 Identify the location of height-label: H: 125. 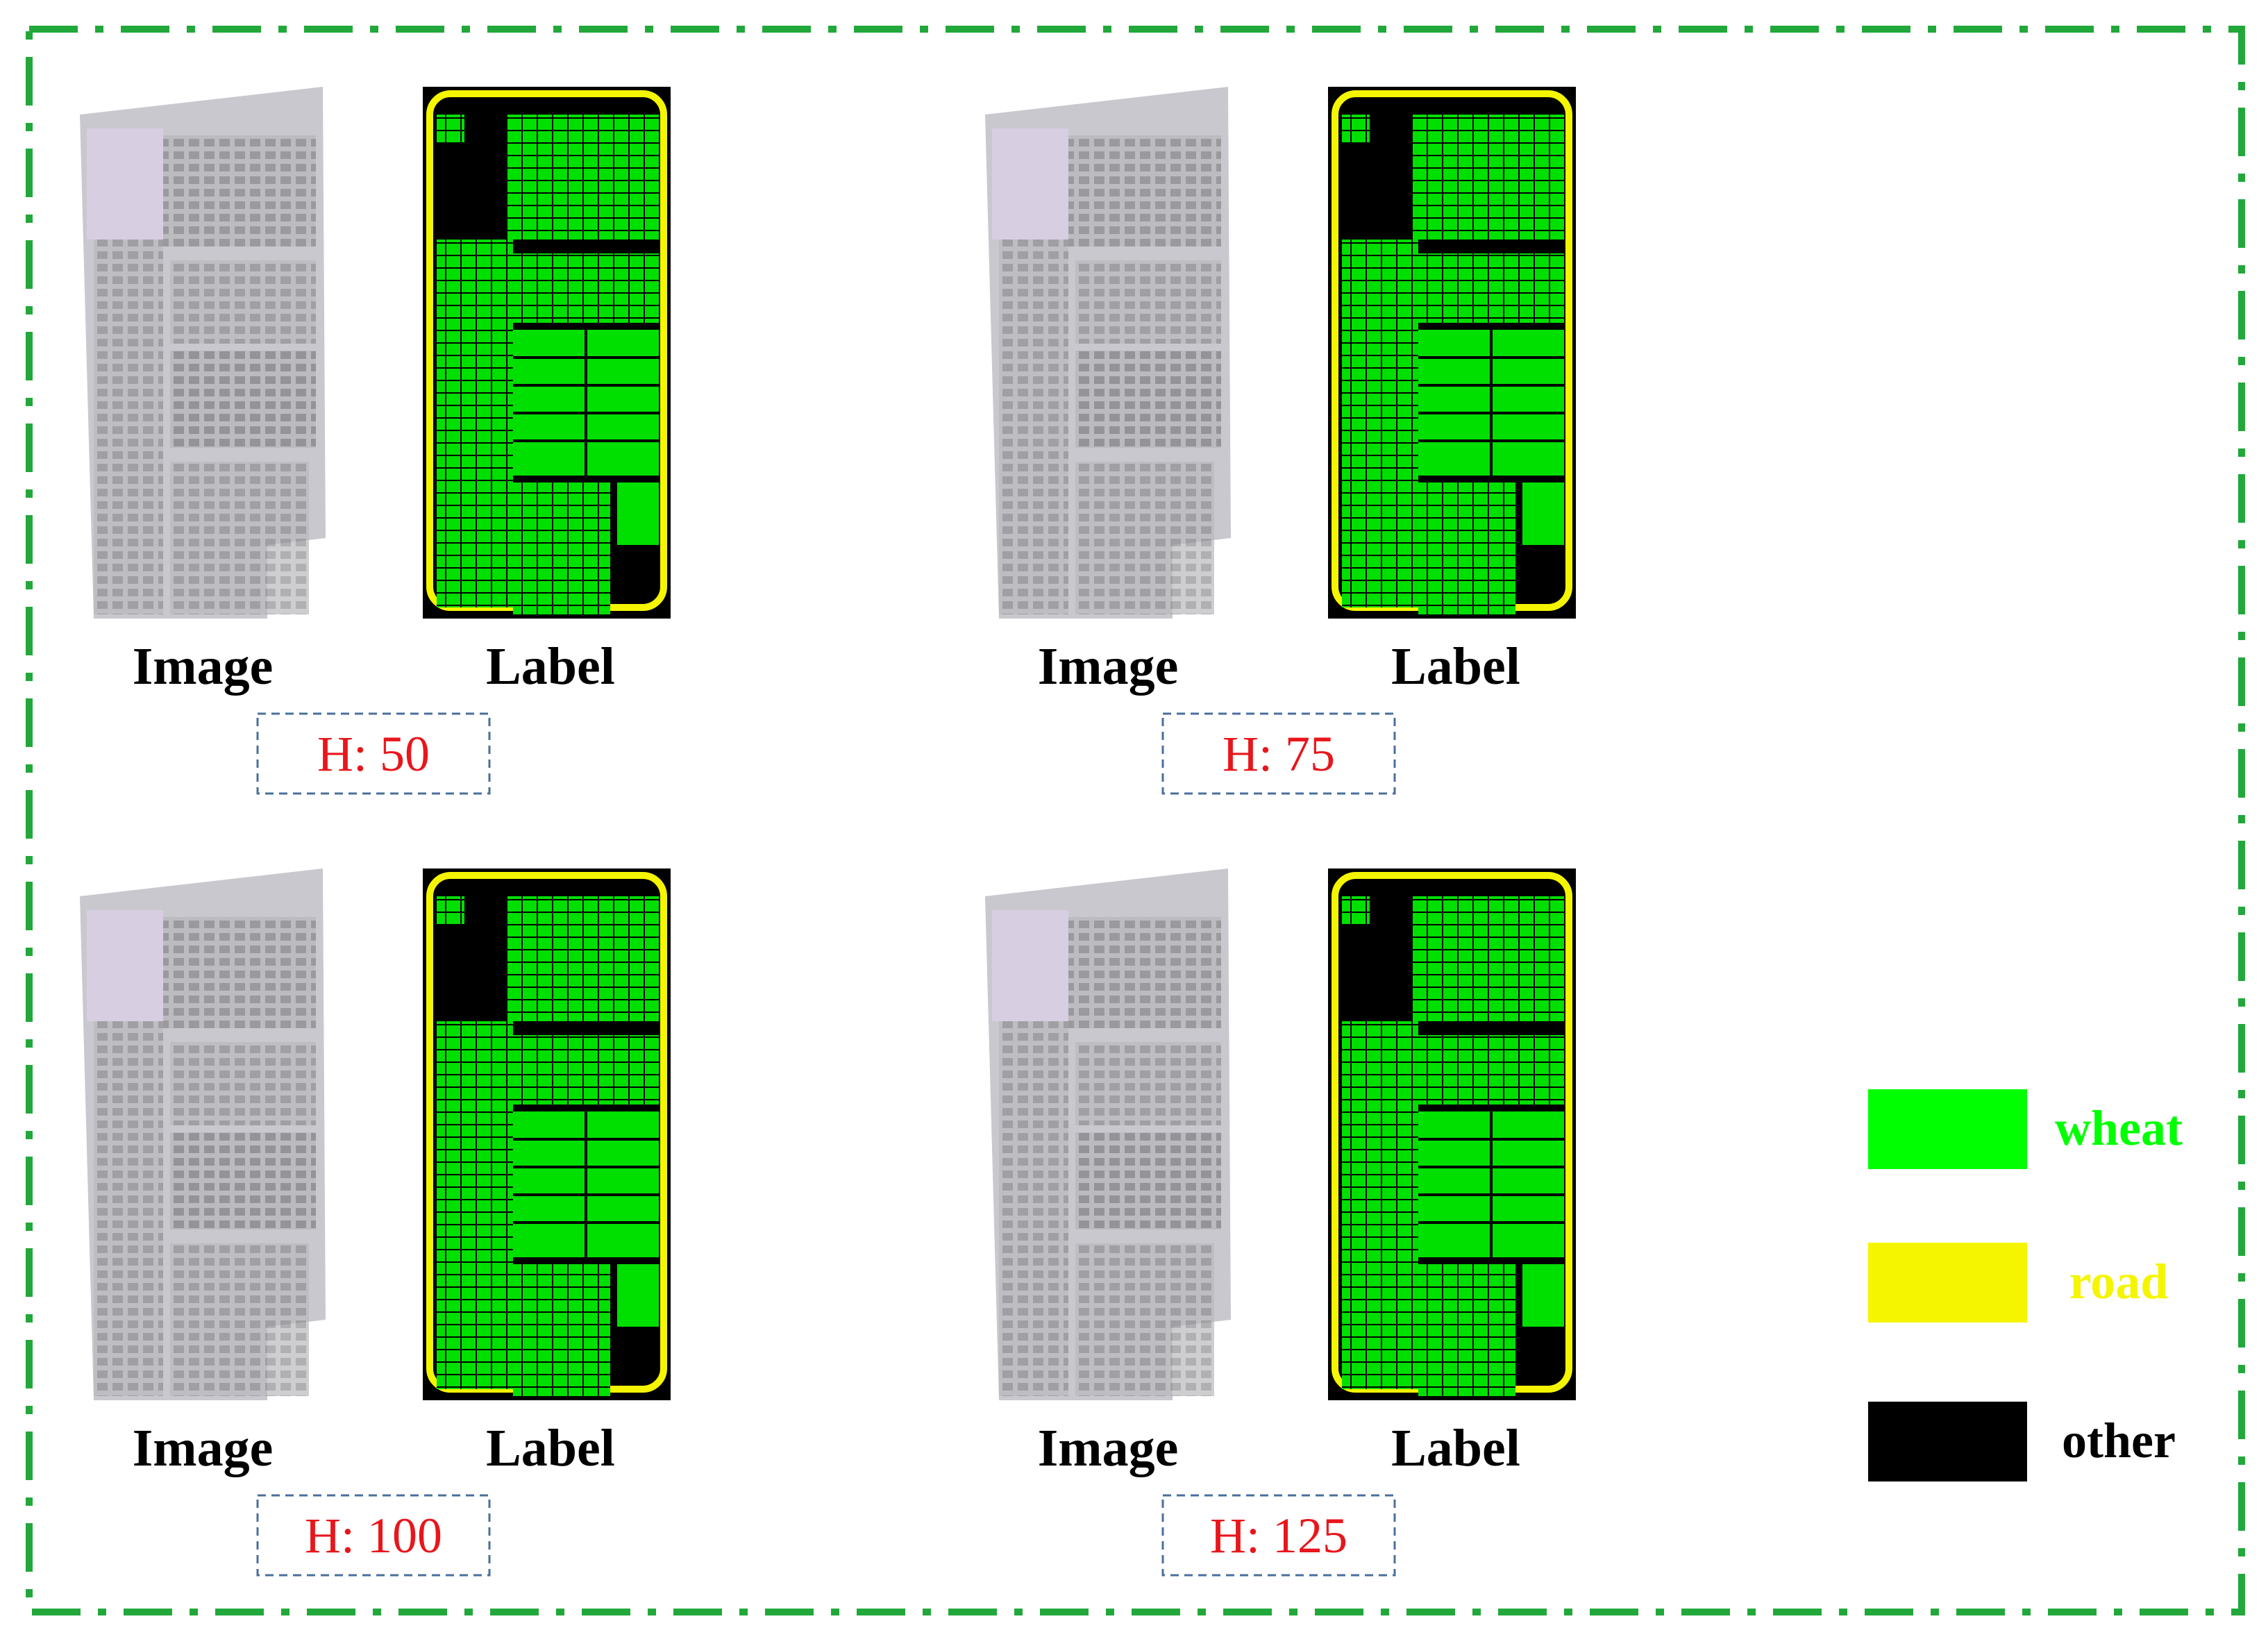
(1278, 1535).